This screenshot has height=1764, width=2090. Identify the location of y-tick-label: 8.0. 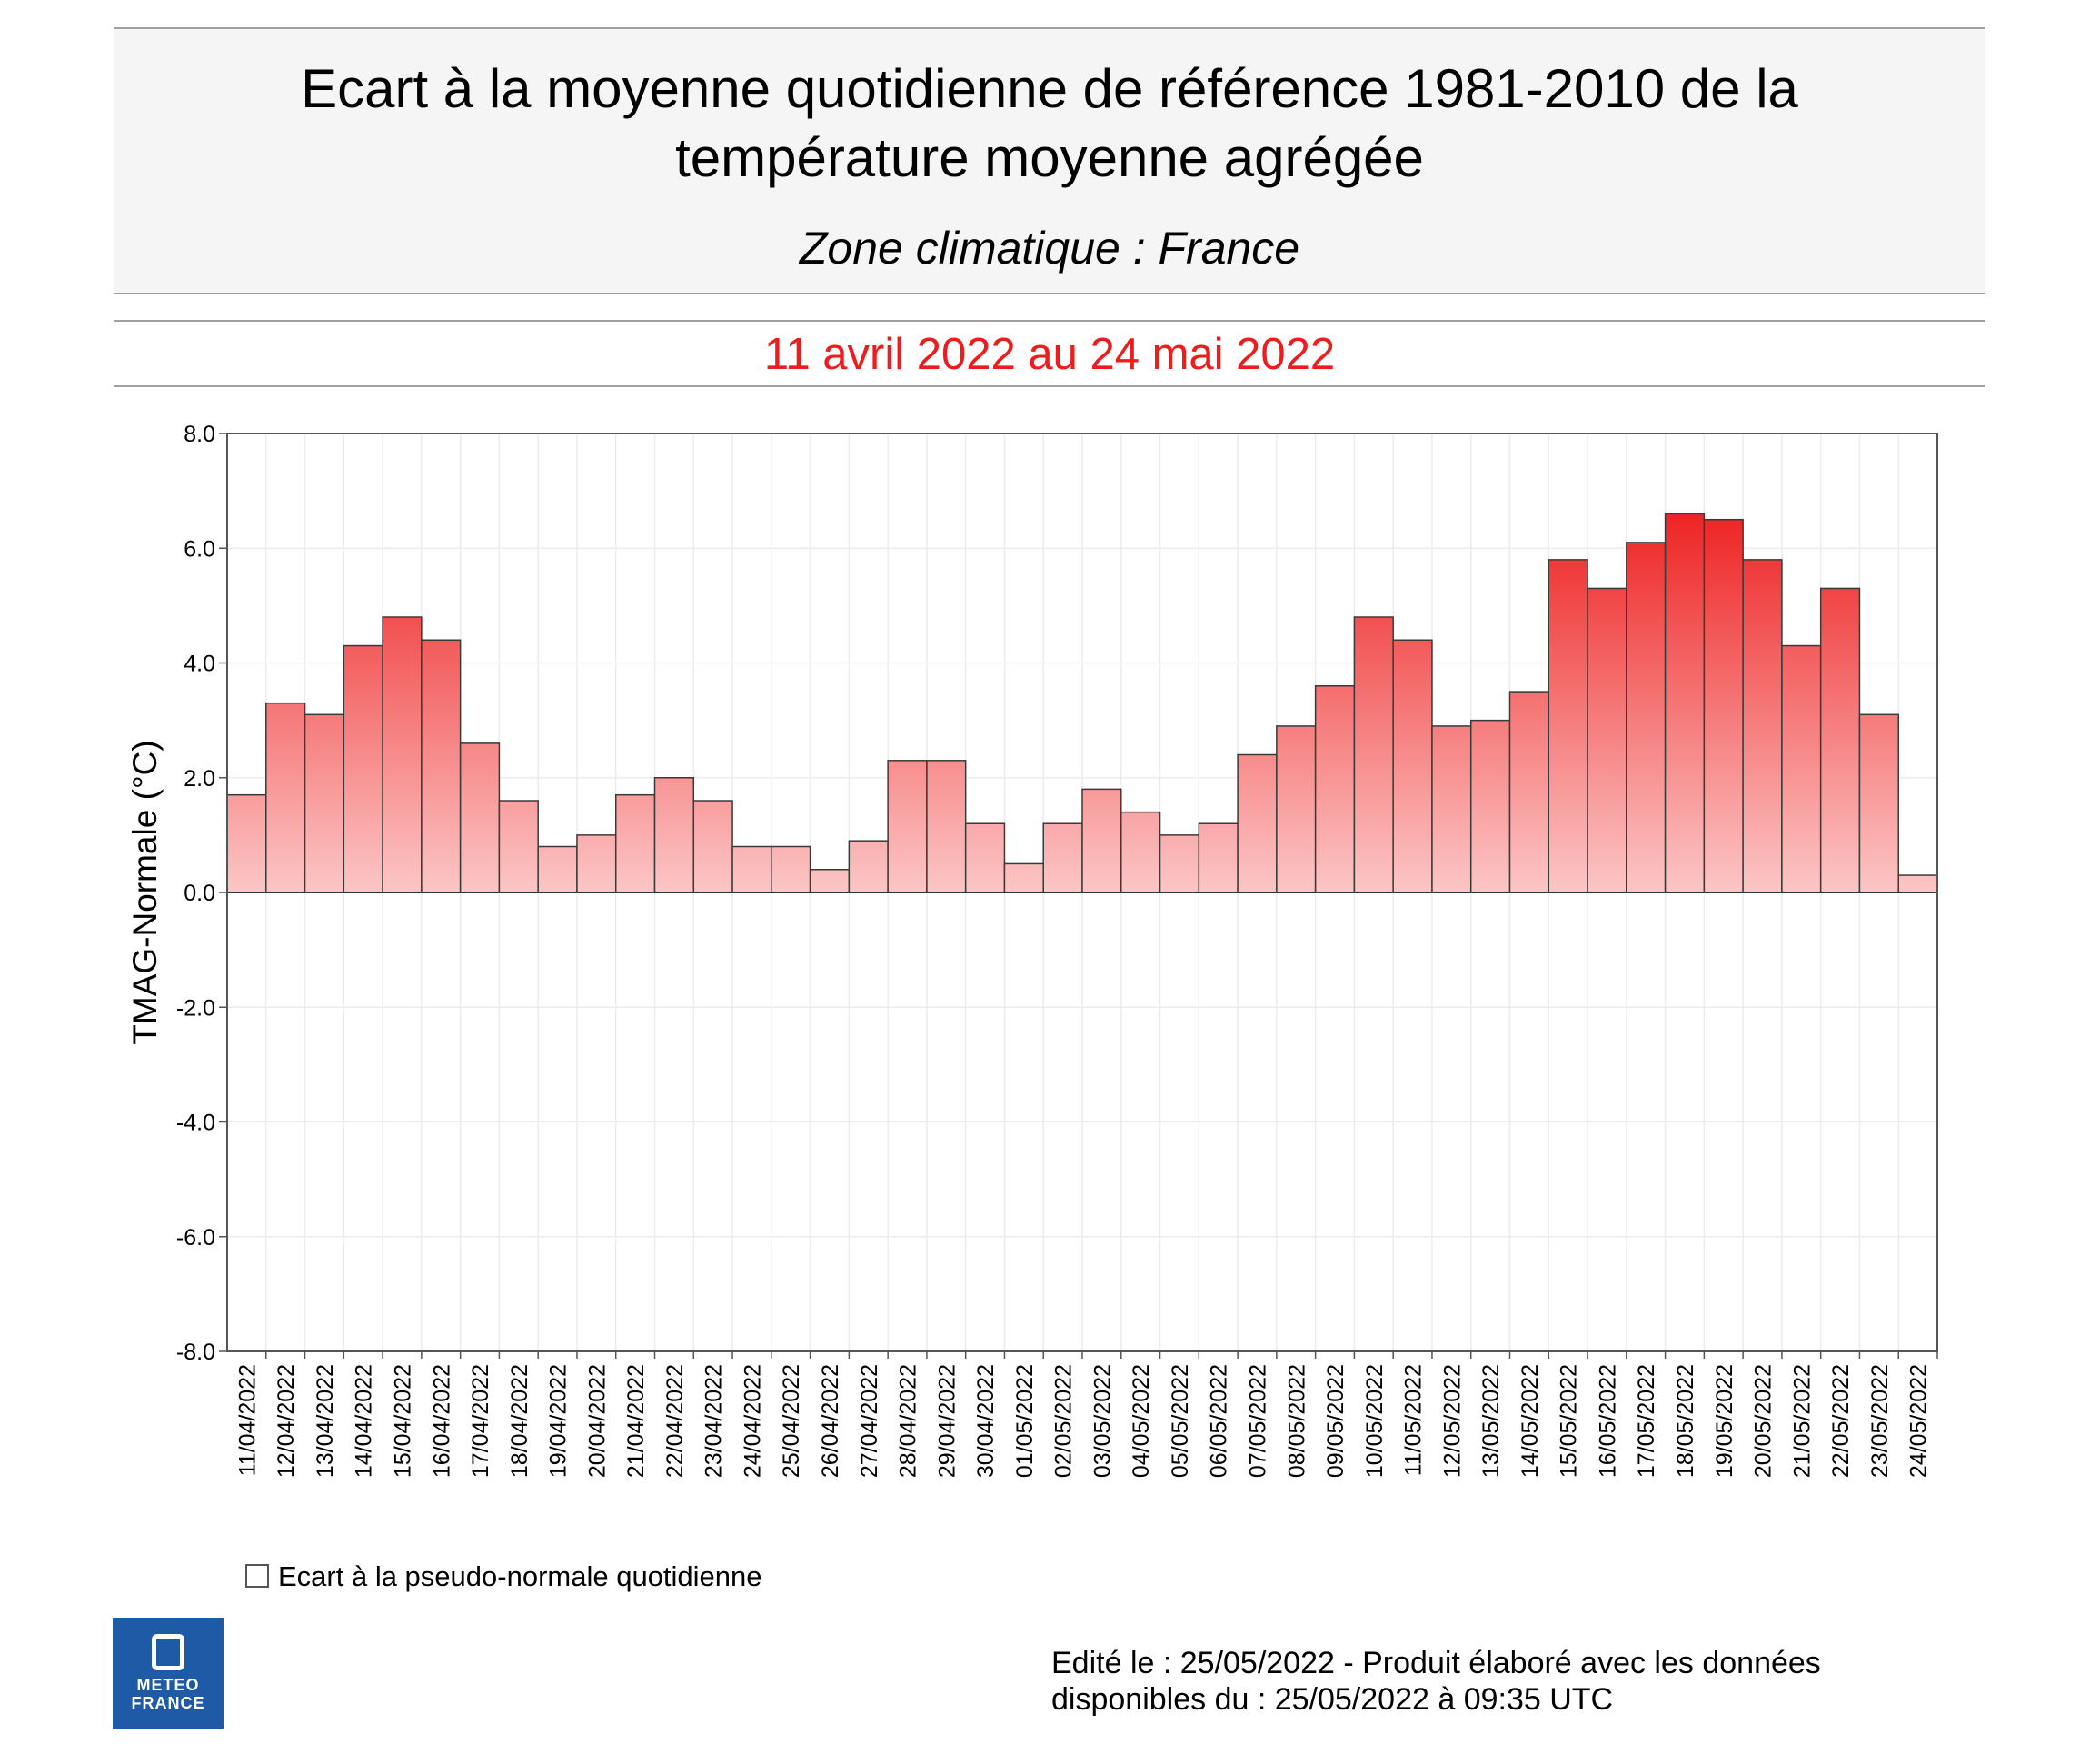
(199, 434).